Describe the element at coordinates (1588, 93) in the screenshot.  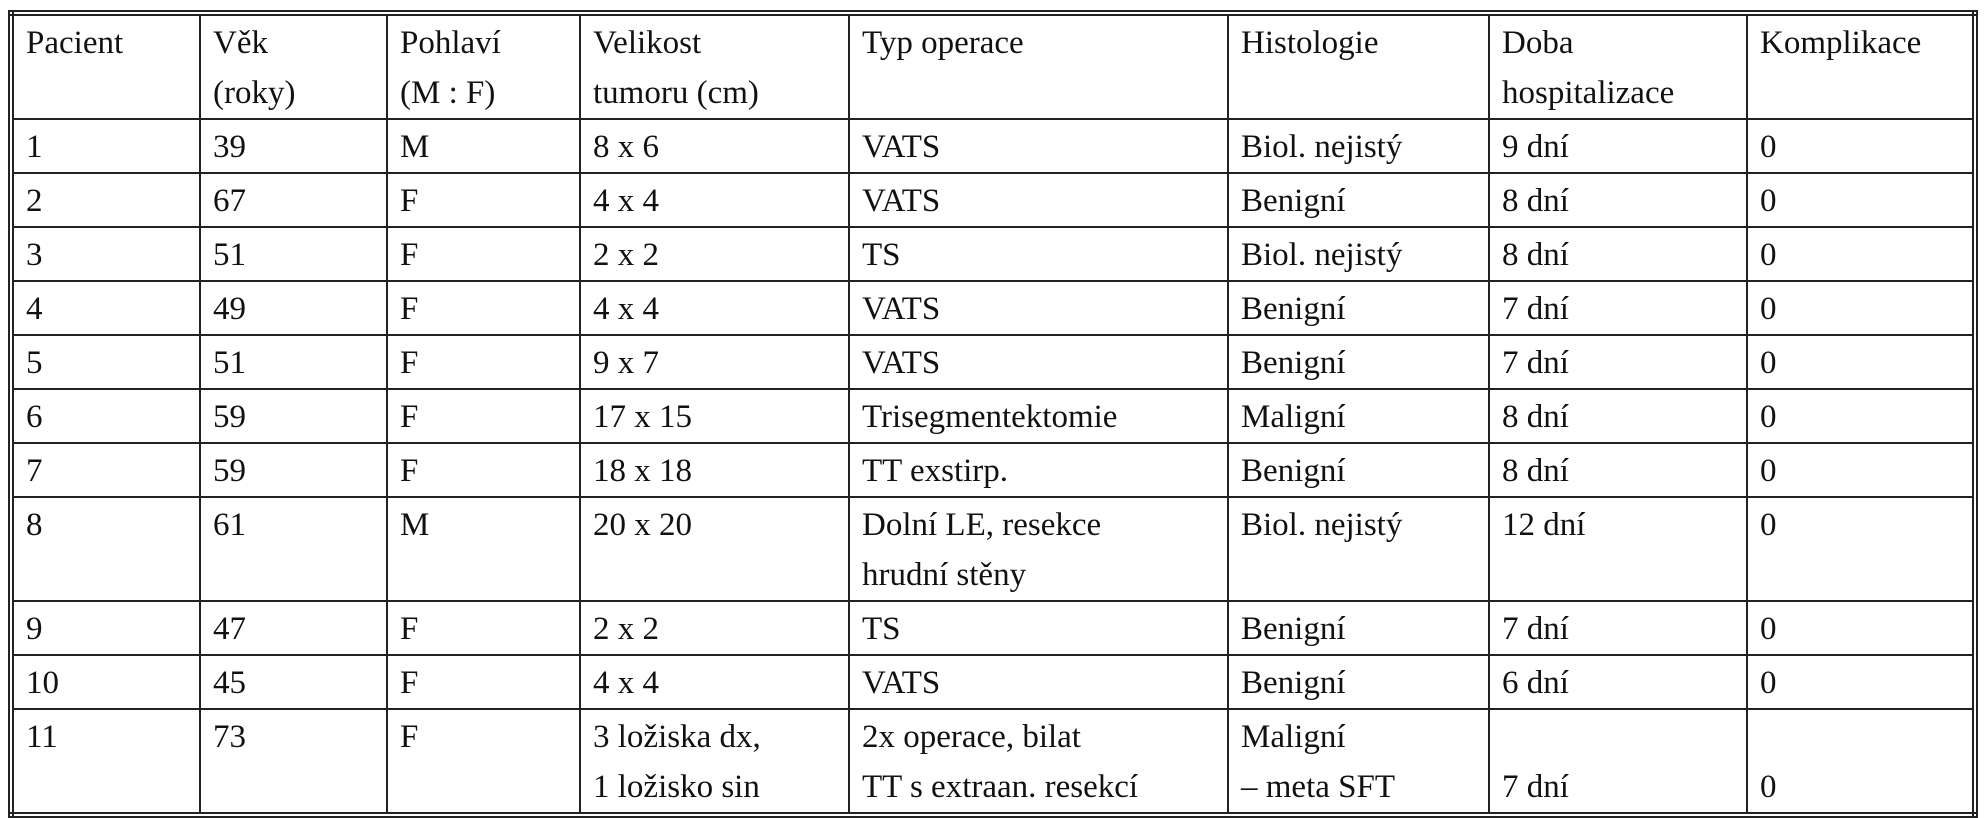
I see `cell-line: hospitalizace` at that location.